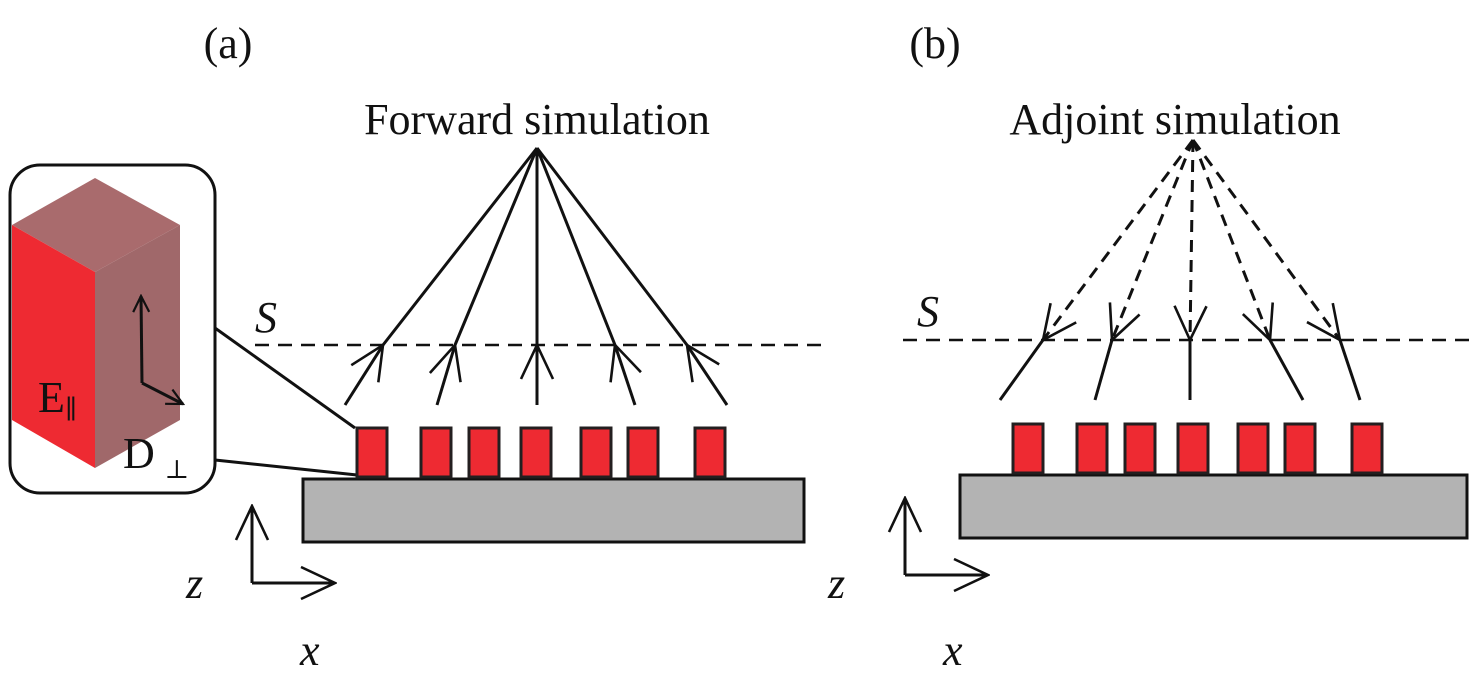  Describe the element at coordinates (952, 650) in the screenshot. I see `axis-x-label-b: x` at that location.